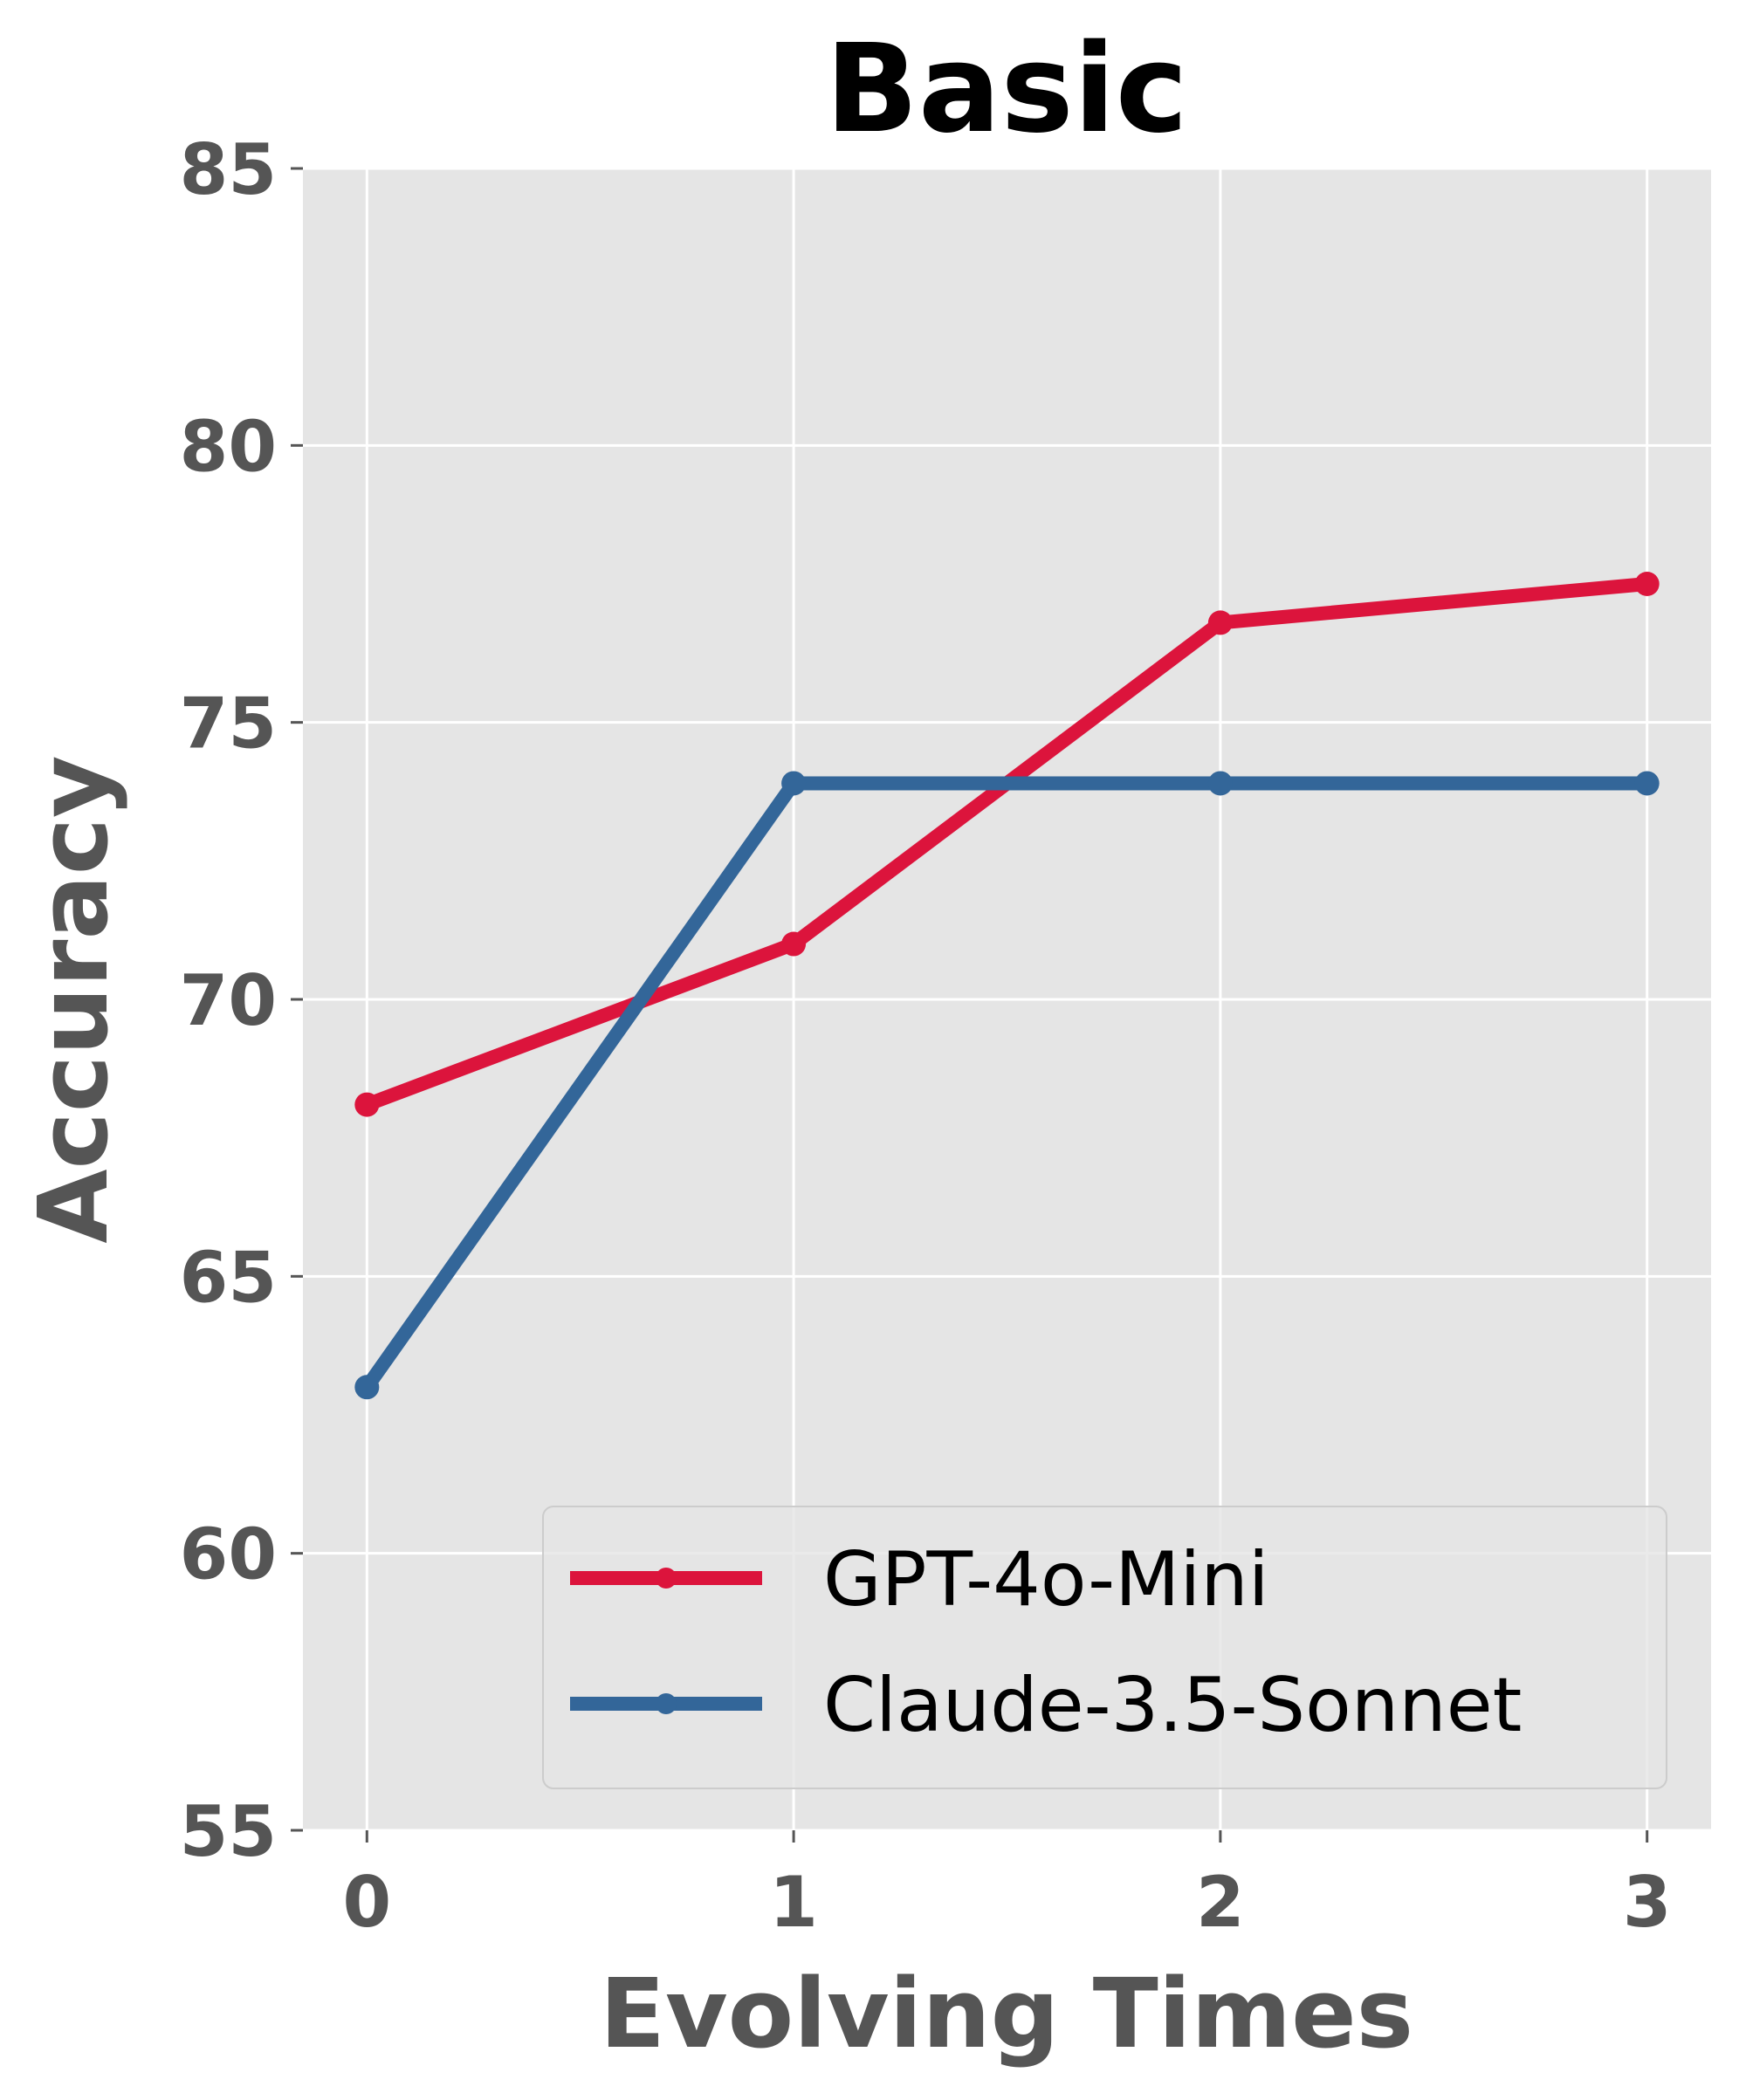 This screenshot has width=1739, height=2100. Describe the element at coordinates (1006, 89) in the screenshot. I see `chart-title: Basic` at that location.